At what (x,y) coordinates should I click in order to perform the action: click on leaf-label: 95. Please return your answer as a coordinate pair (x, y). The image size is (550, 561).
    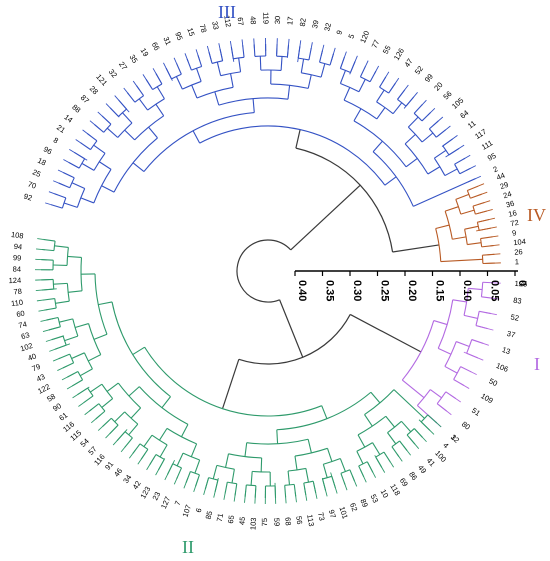
    Looking at the image, I should click on (492, 157).